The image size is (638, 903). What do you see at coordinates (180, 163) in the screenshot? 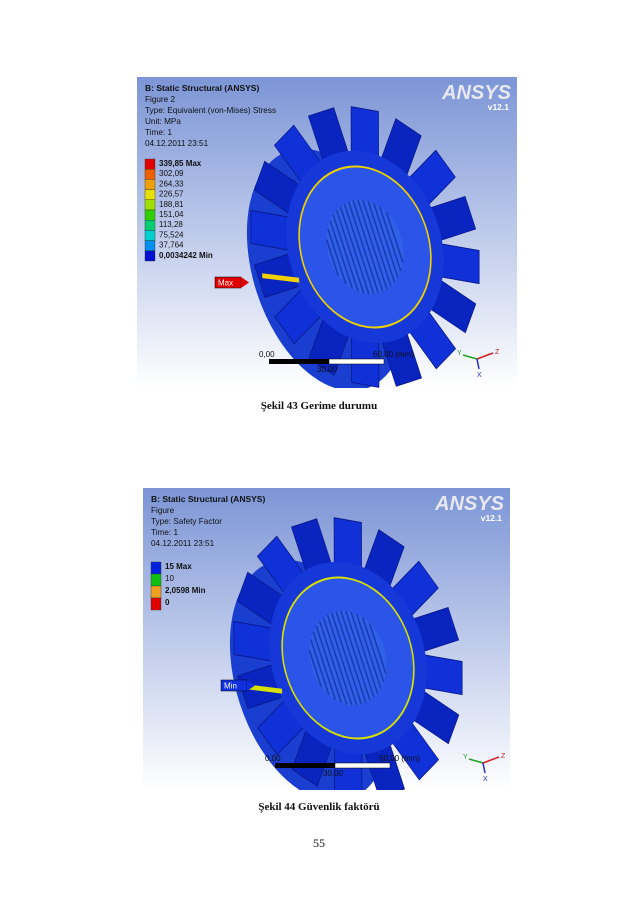
I see `legend-label: 339,85 Max` at bounding box center [180, 163].